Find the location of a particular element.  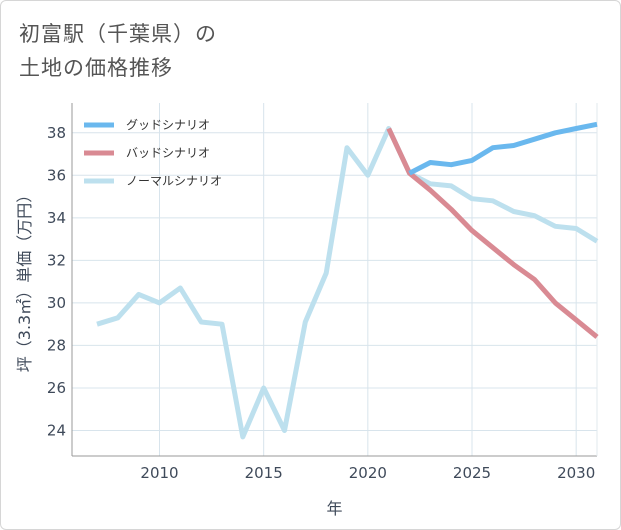

y-tick-label: 36 is located at coordinates (56, 175).